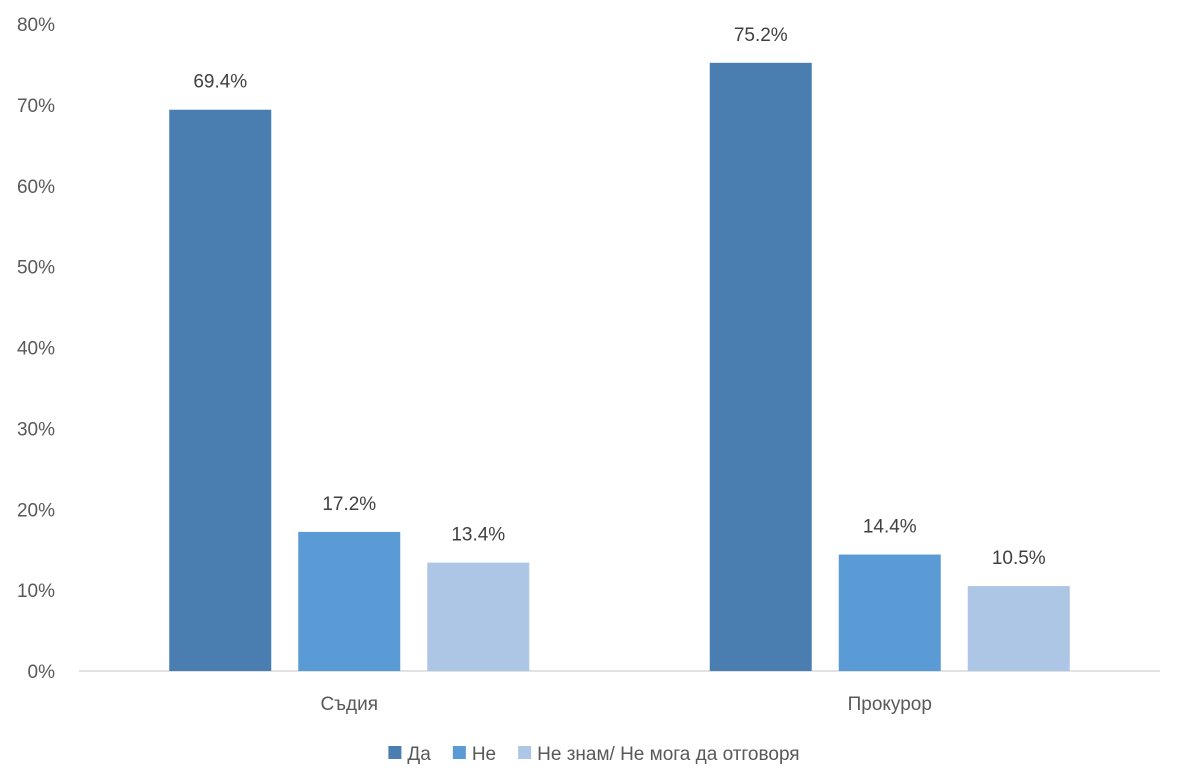  I want to click on data-label: 17.2%, so click(349, 504).